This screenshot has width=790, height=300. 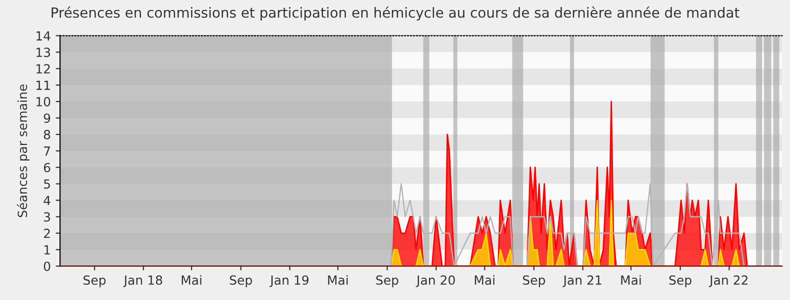 I want to click on y-tick-label: 6, so click(x=47, y=167).